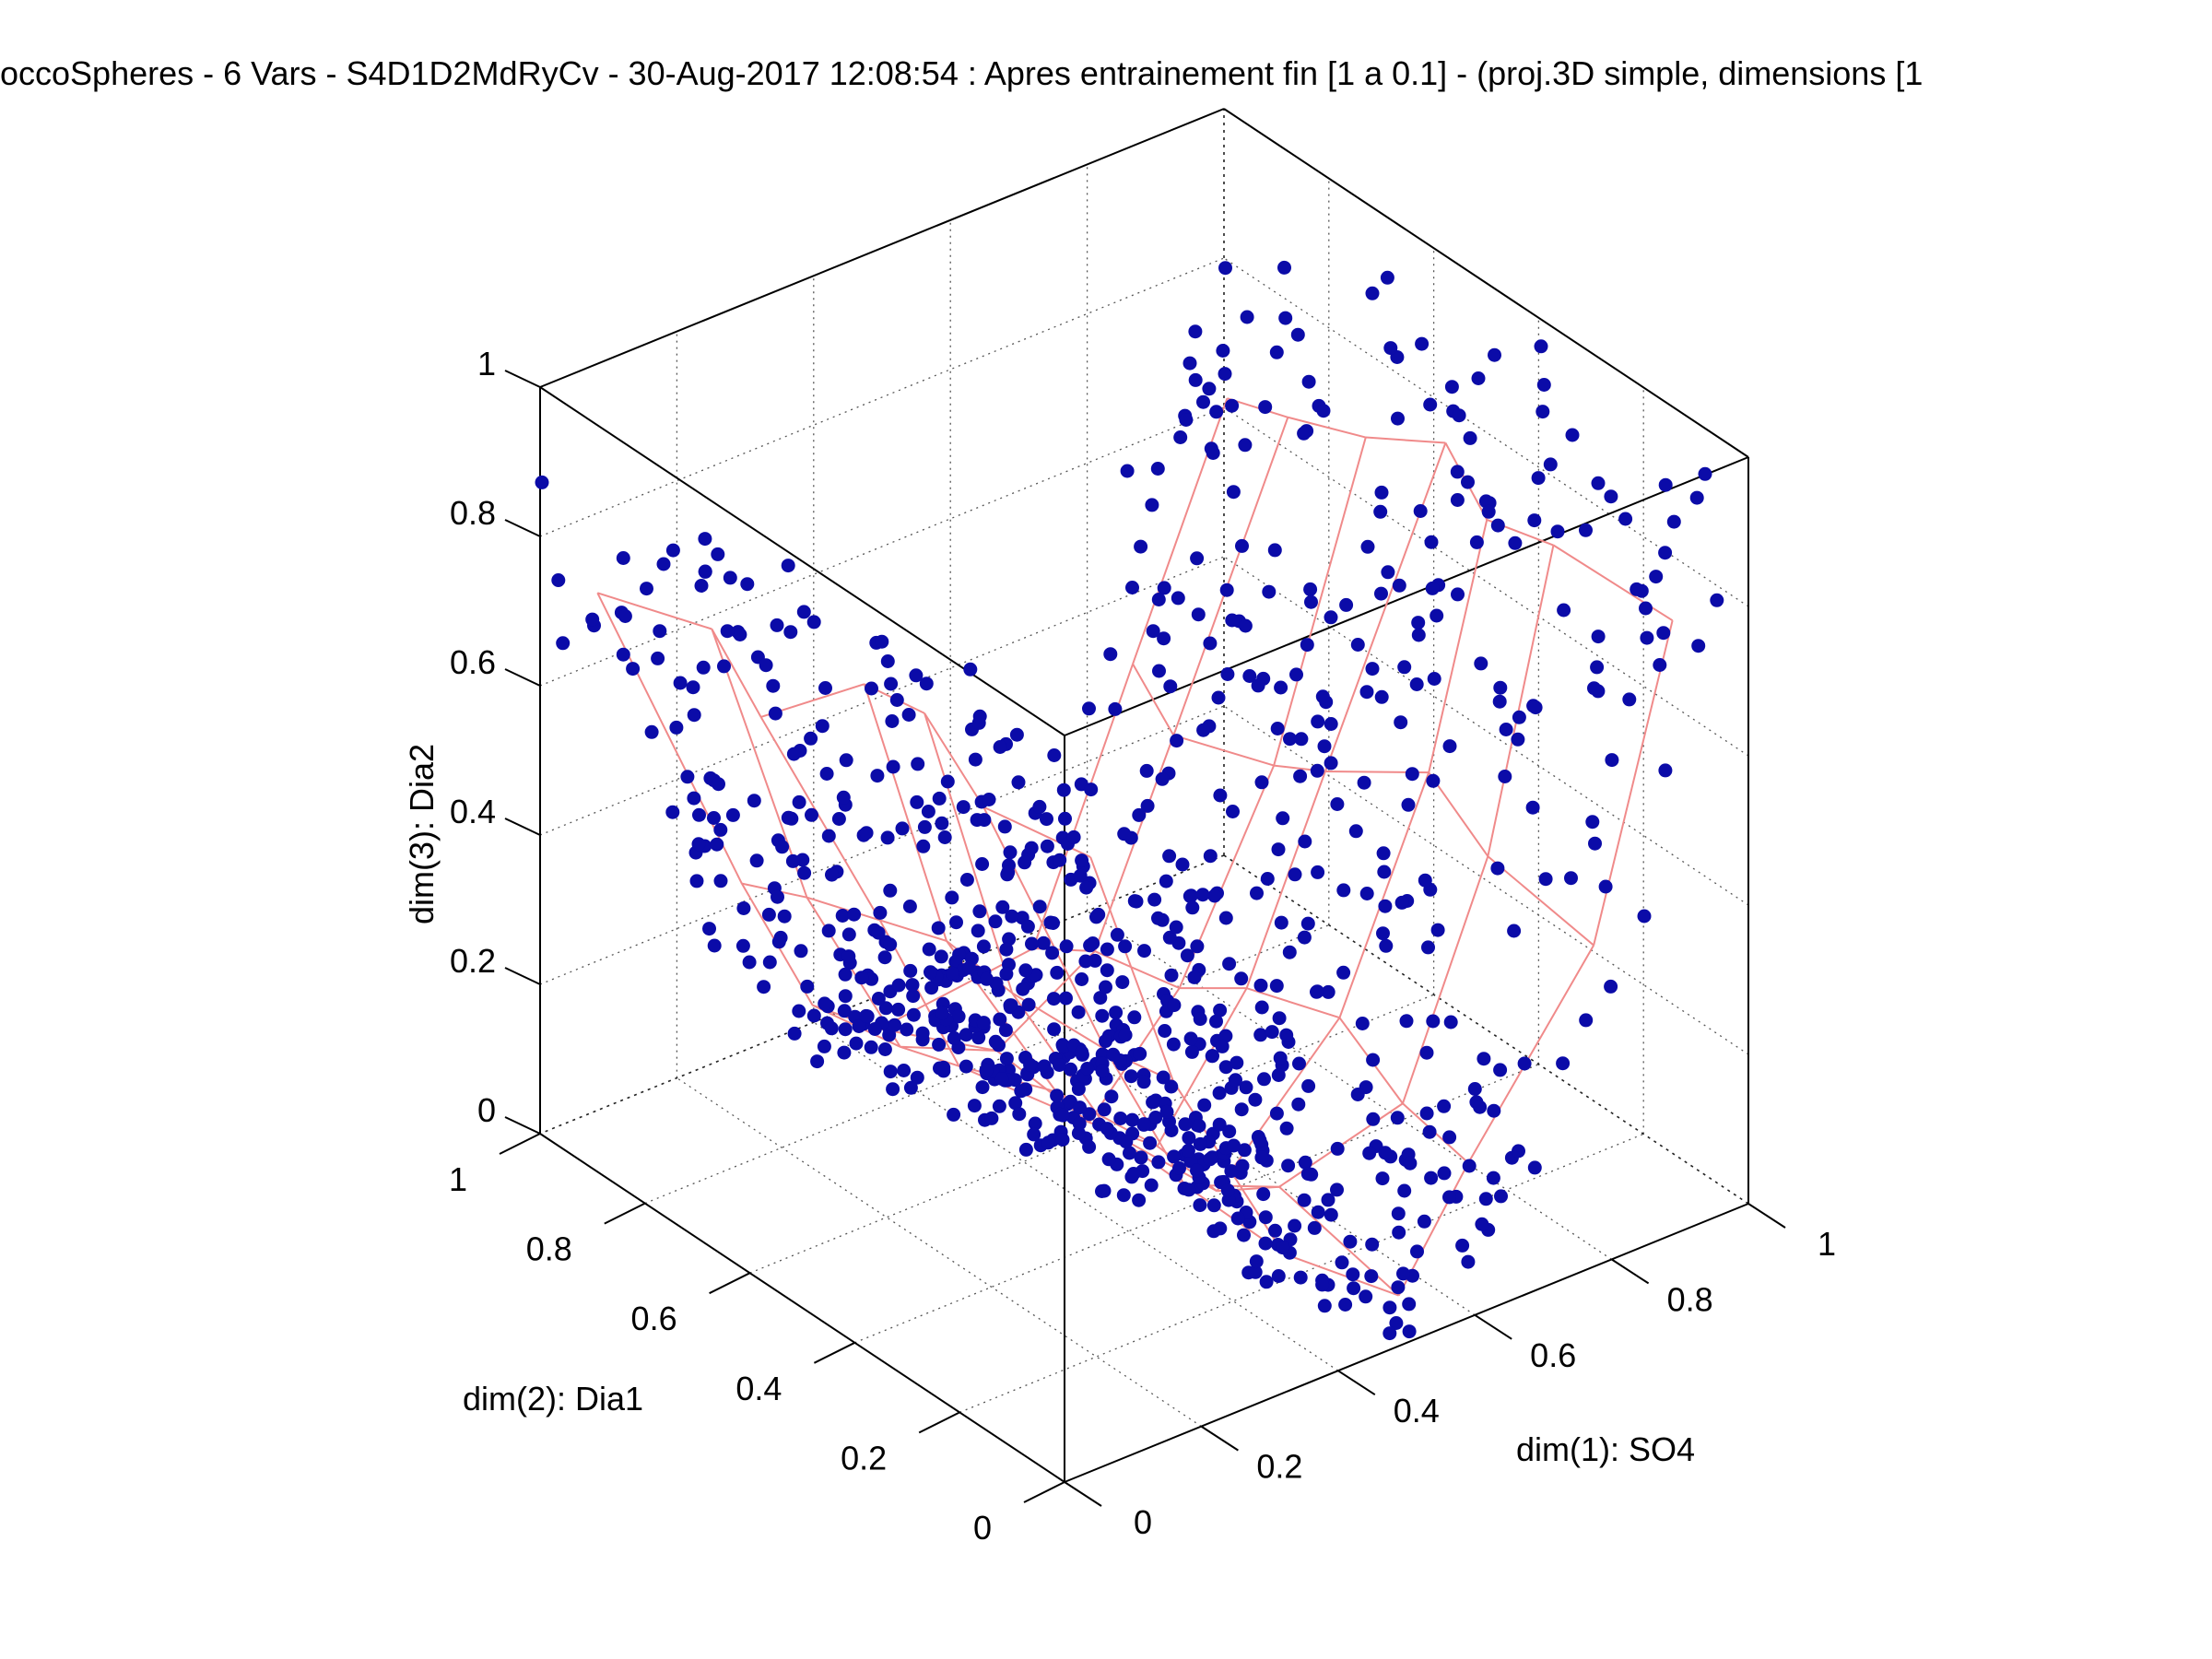  What do you see at coordinates (864, 1458) in the screenshot?
I see `y-tick-label: 0.2` at bounding box center [864, 1458].